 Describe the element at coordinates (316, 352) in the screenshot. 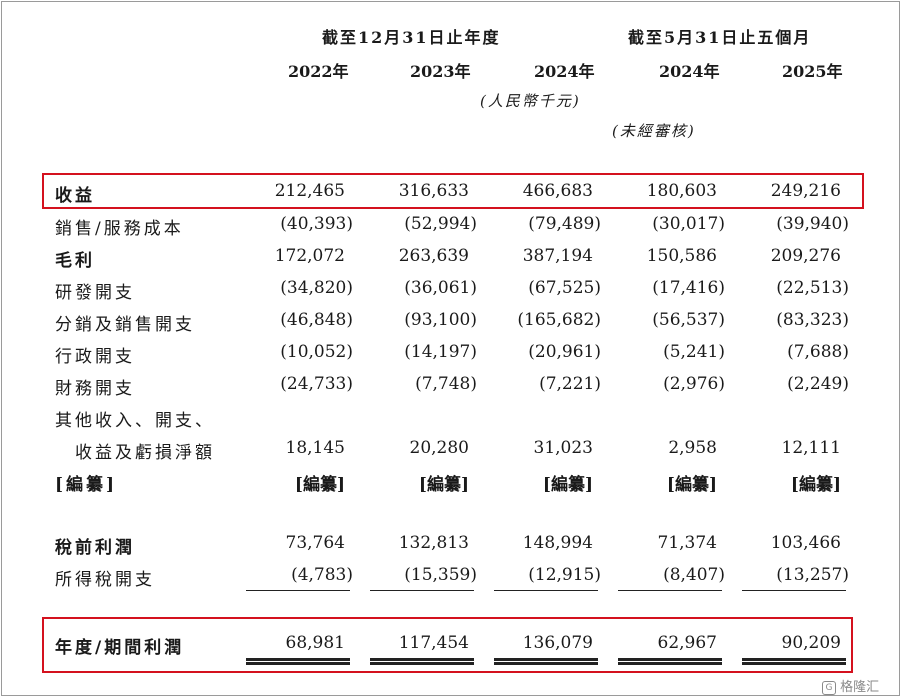

I see `cell: (10,052)` at that location.